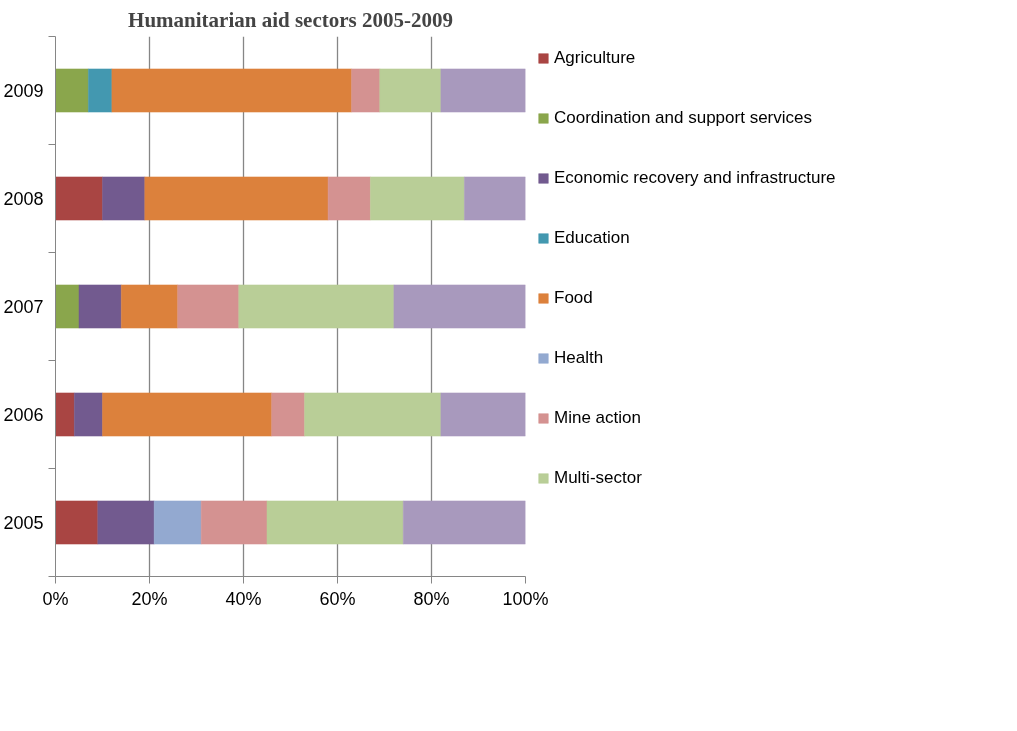 This screenshot has width=1017, height=731. Describe the element at coordinates (243, 598) in the screenshot. I see `x-tick-label: 40%` at that location.